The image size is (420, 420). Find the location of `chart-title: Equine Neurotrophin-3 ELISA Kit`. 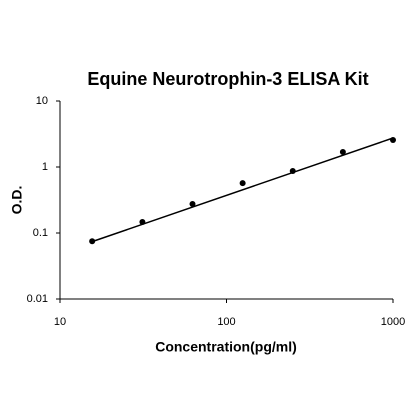

chart-title: Equine Neurotrophin-3 ELISA Kit is located at coordinates (227, 79).